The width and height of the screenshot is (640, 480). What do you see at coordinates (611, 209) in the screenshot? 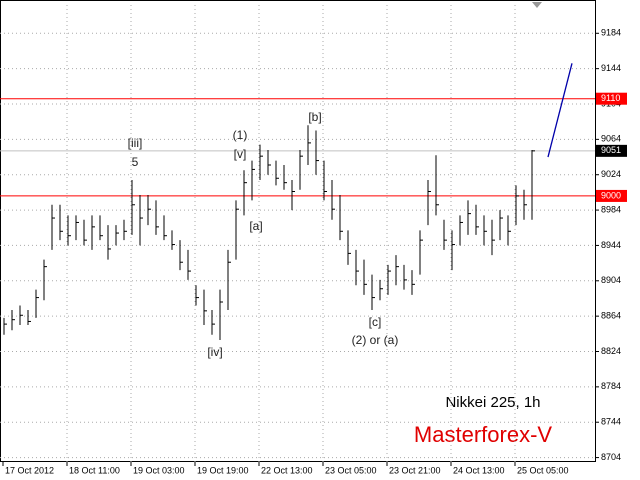
I see `y-tick-label: 8984` at bounding box center [611, 209].